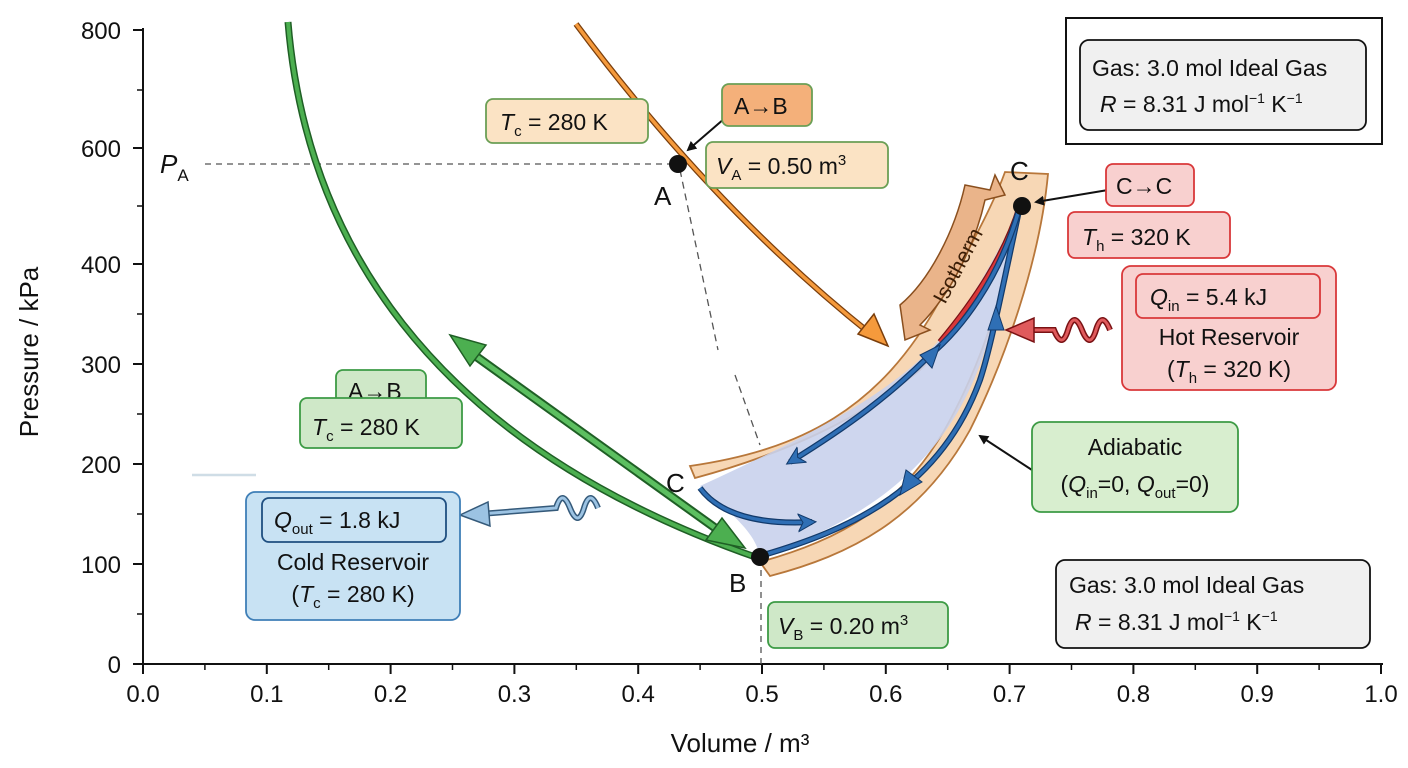  I want to click on y-tick-label: 200, so click(101, 465).